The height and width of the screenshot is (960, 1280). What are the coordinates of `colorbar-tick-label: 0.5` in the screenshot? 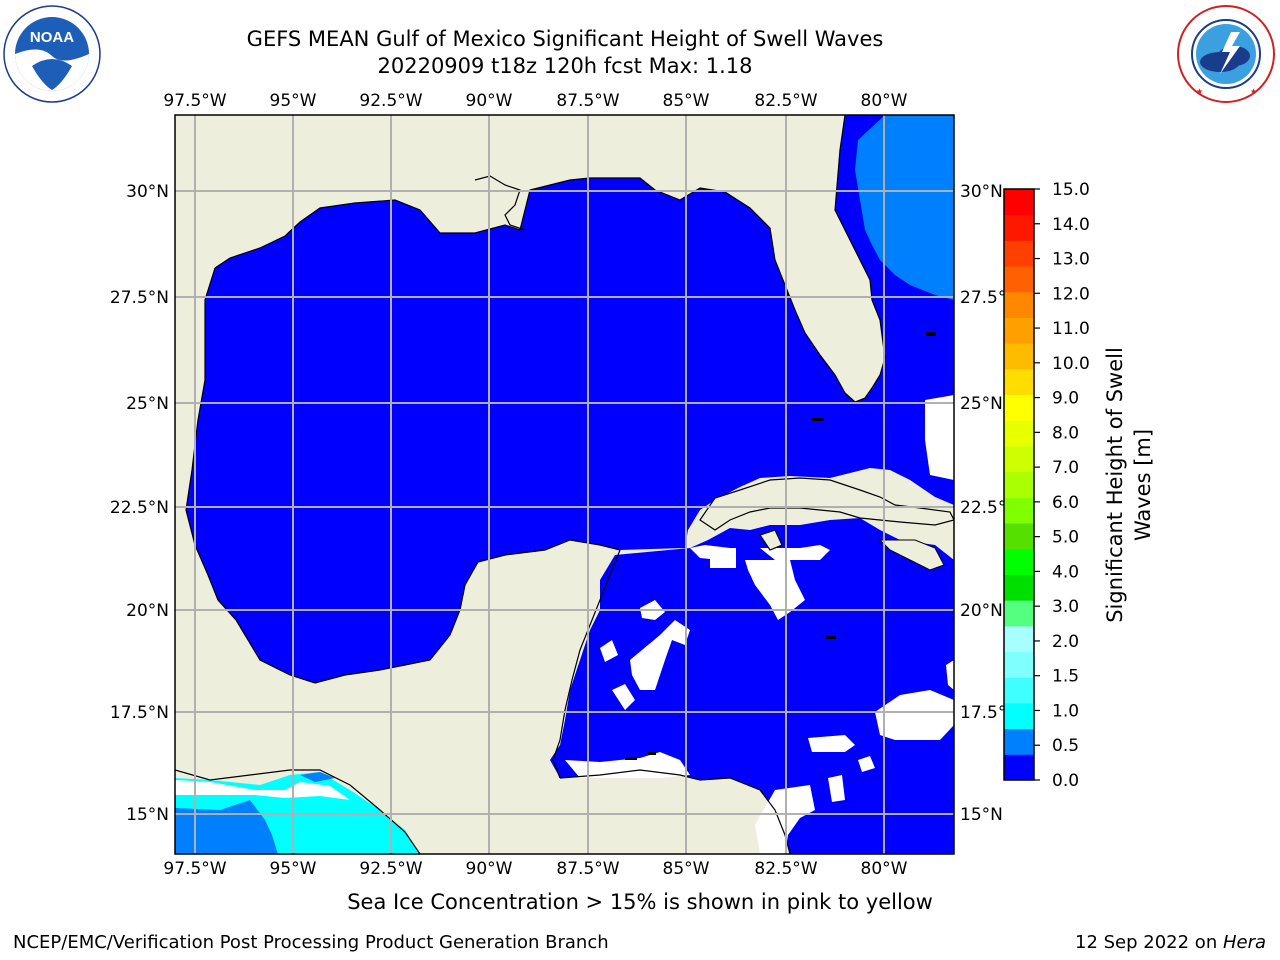 It's located at (1065, 746).